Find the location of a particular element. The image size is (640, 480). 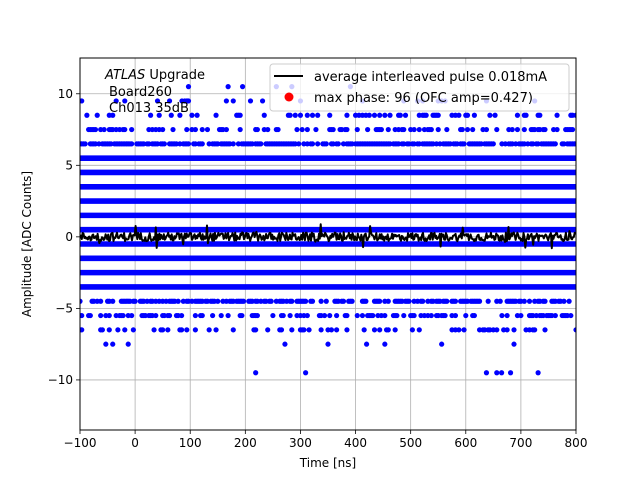

x-tick-label: 300 is located at coordinates (300, 443).